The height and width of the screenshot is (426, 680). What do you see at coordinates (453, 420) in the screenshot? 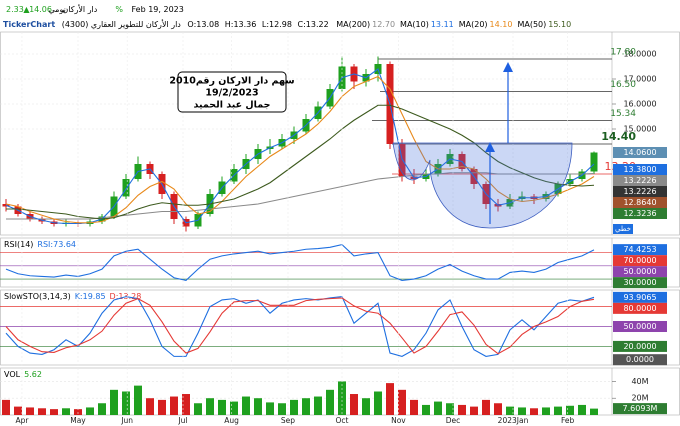
I see `x-tick-label: Dec` at bounding box center [453, 420].